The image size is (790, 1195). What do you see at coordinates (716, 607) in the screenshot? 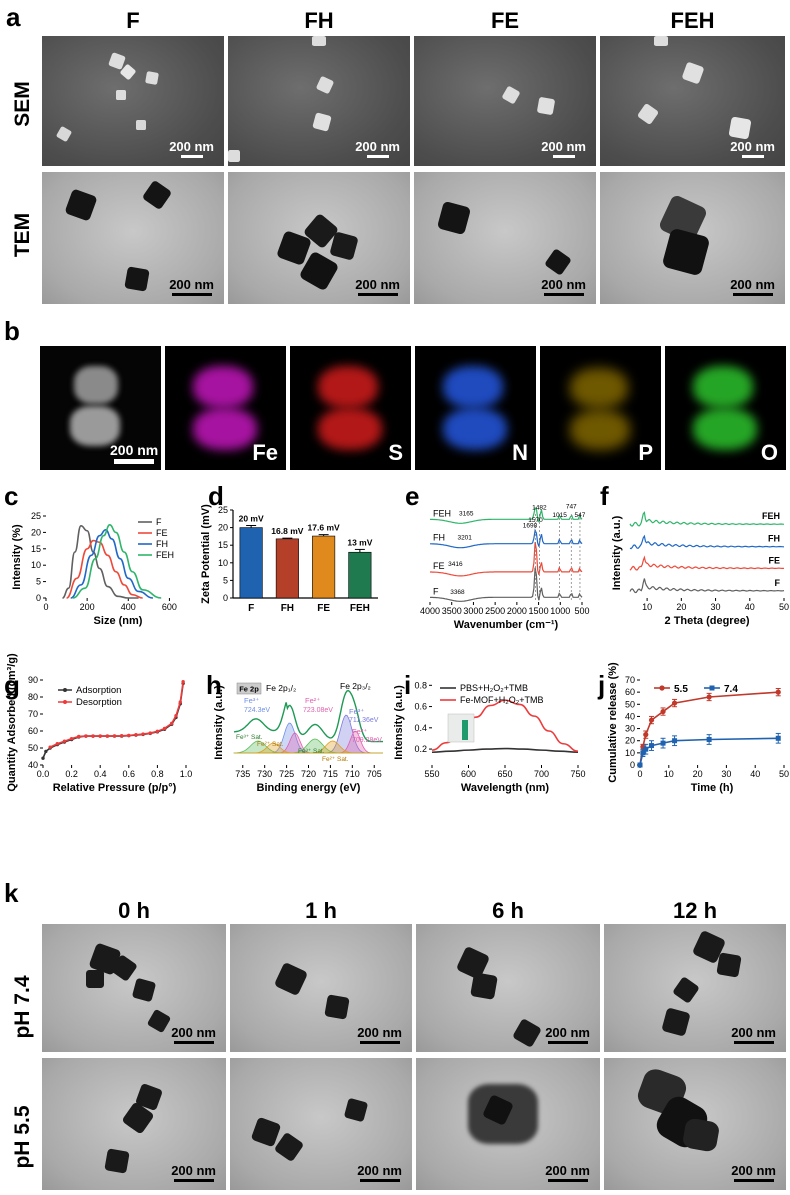
I see `x-tick-label: 30` at bounding box center [716, 607].